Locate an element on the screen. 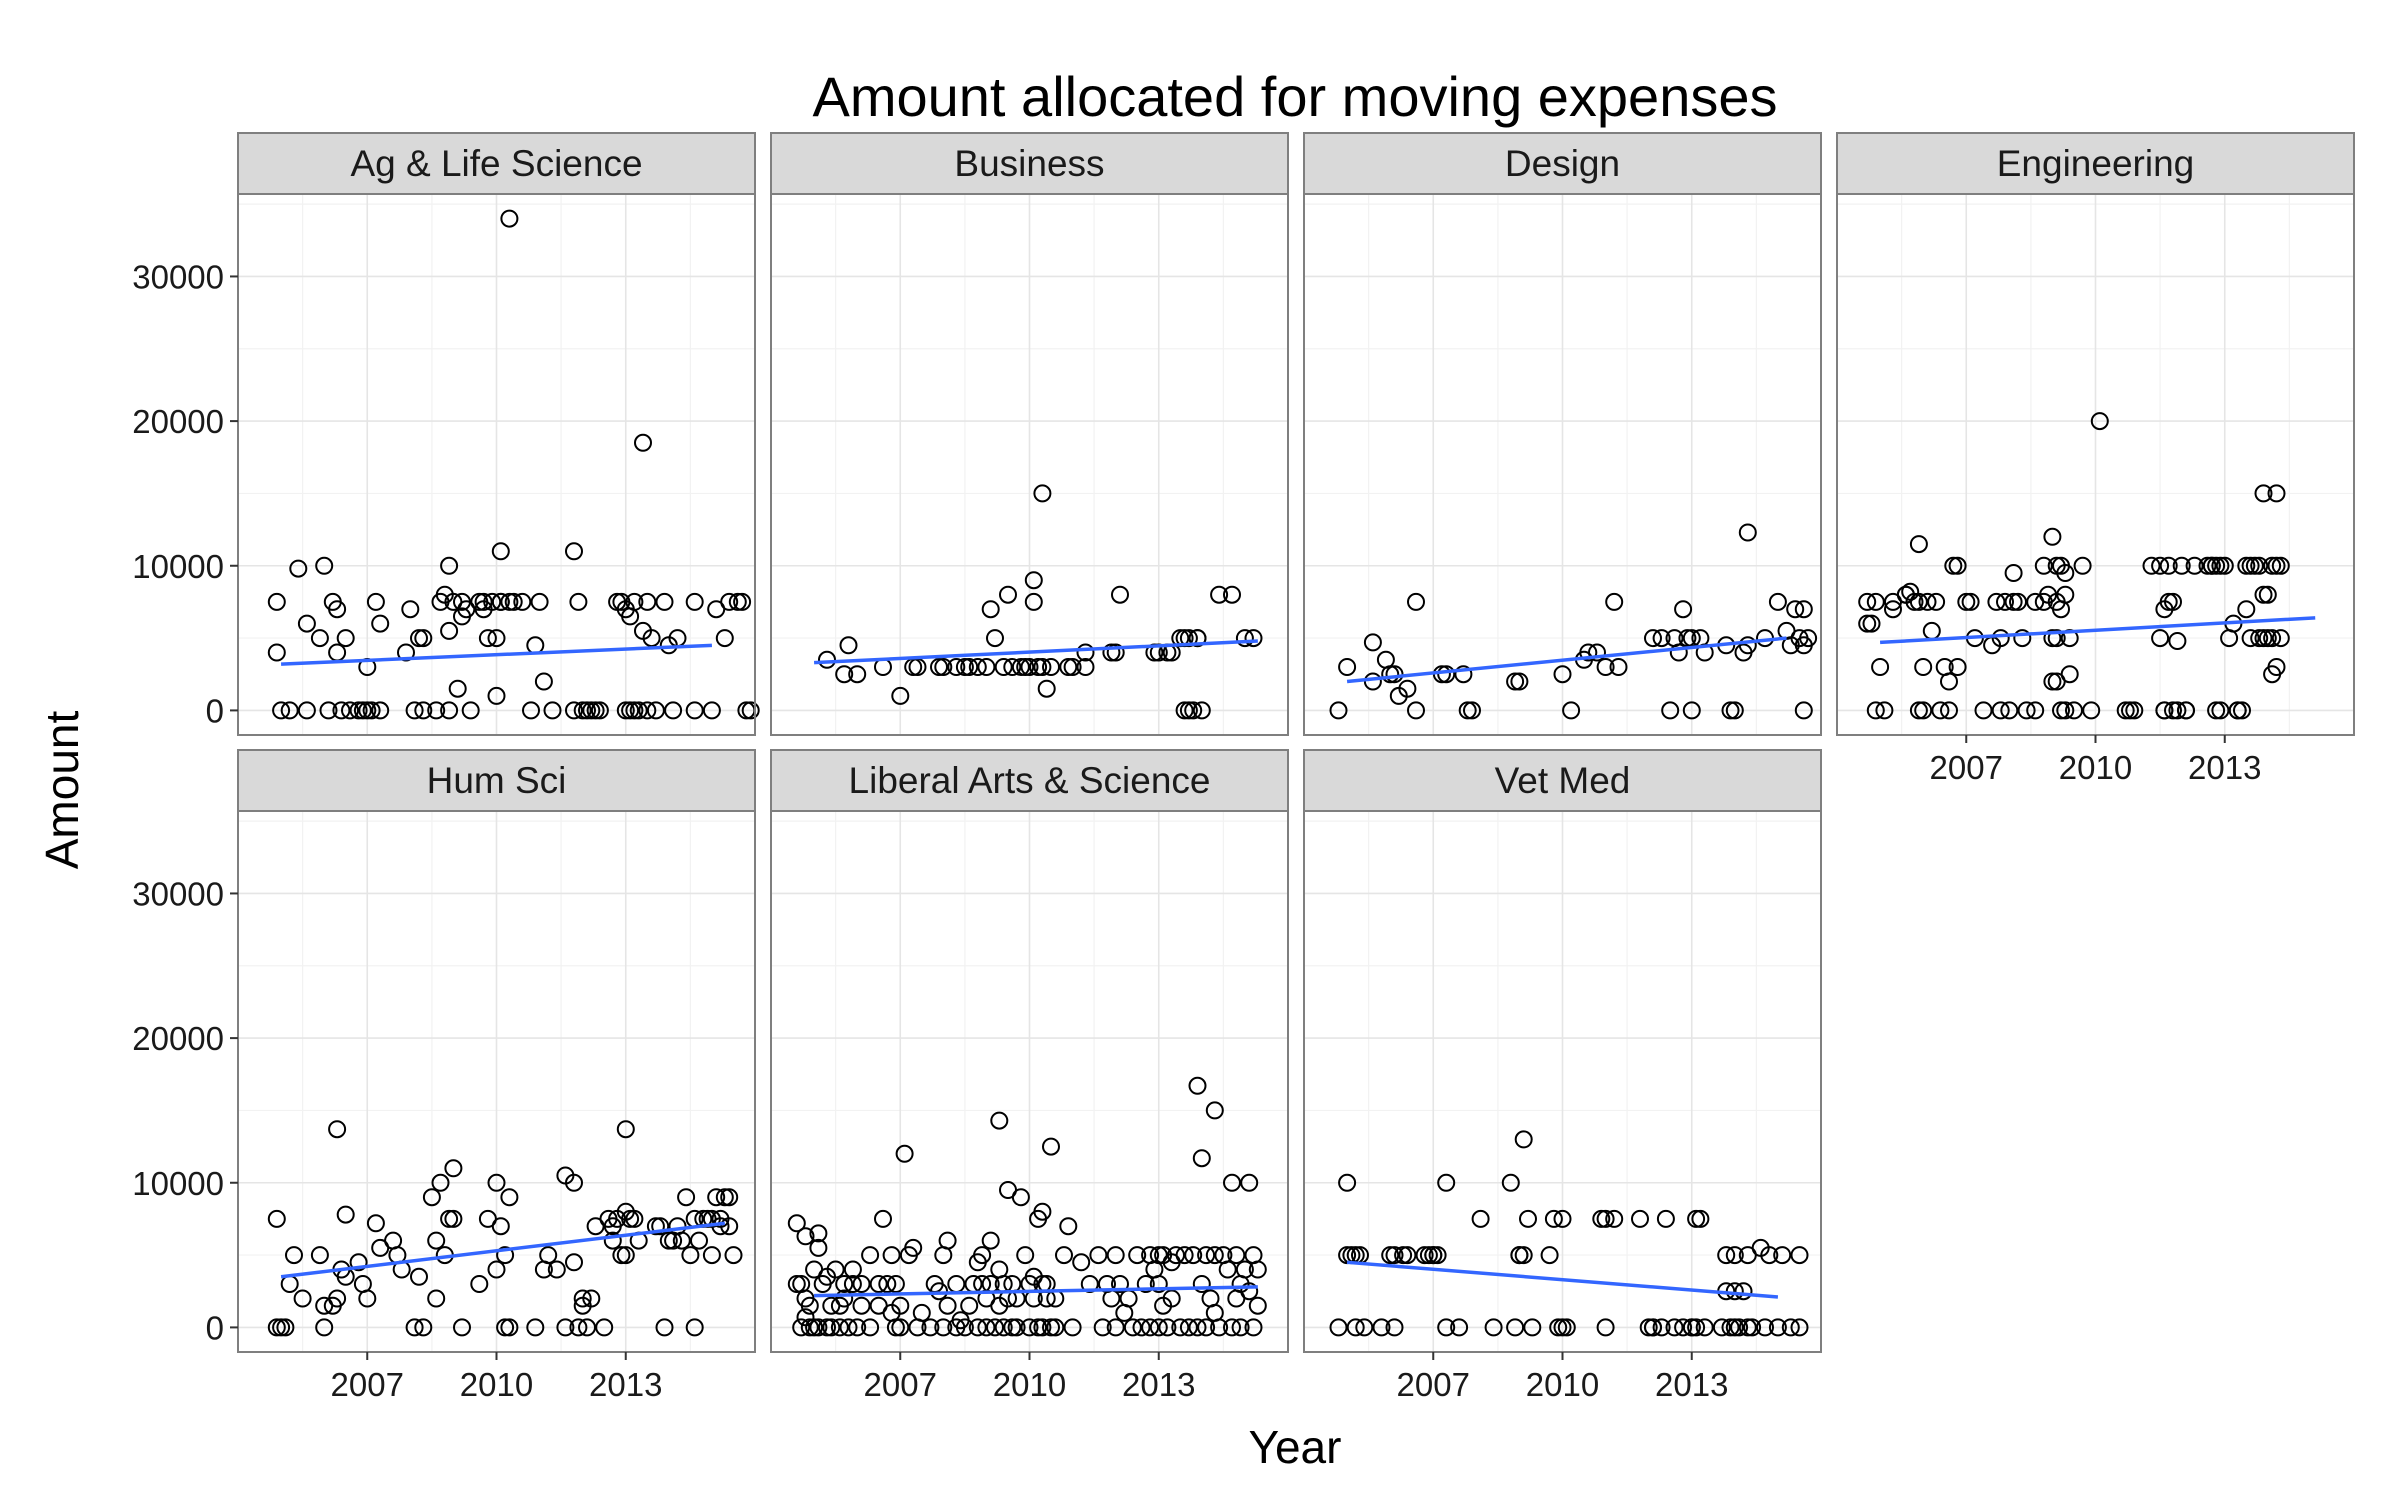 This screenshot has width=2400, height=1500. panel-vet-med: Vet Med 2007 2010 2013 is located at coordinates (1562, 1076).